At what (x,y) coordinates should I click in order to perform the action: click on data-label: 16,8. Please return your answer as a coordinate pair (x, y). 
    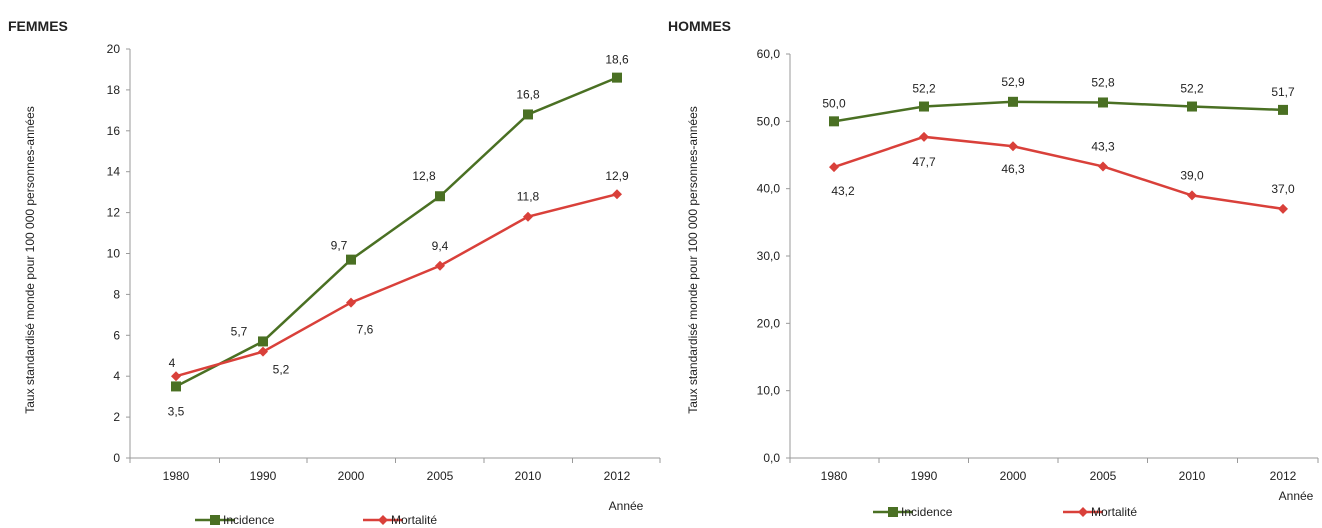
    Looking at the image, I should click on (528, 94).